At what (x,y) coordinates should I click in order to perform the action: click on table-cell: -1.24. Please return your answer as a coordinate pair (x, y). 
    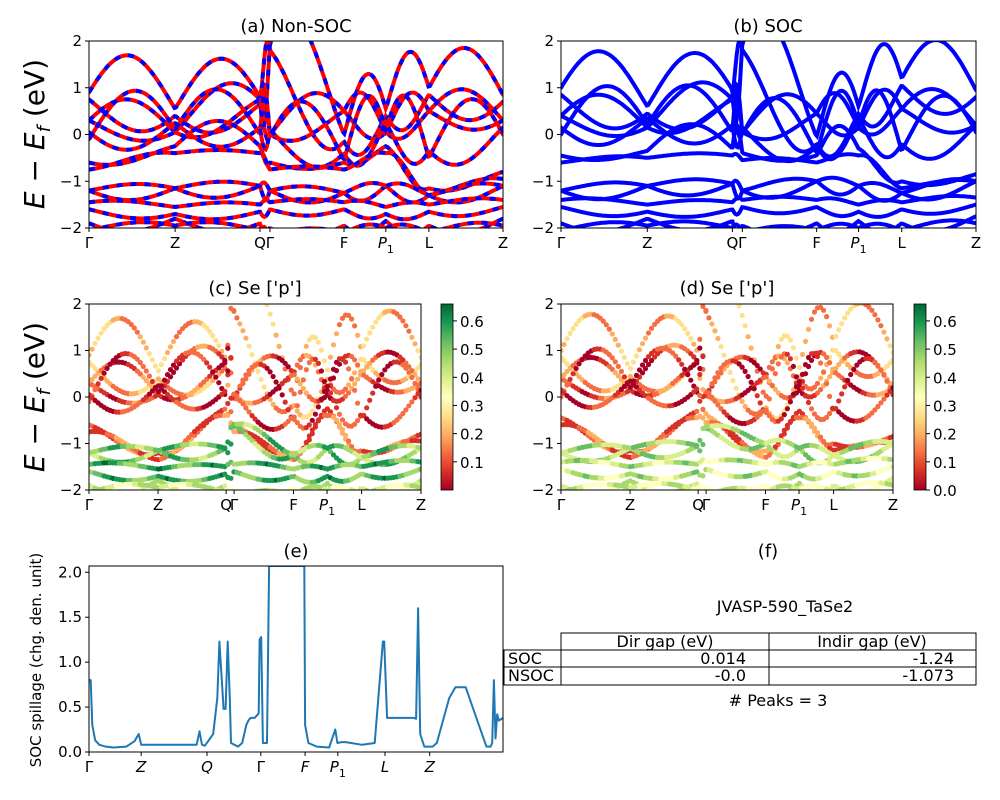
    Looking at the image, I should click on (933, 658).